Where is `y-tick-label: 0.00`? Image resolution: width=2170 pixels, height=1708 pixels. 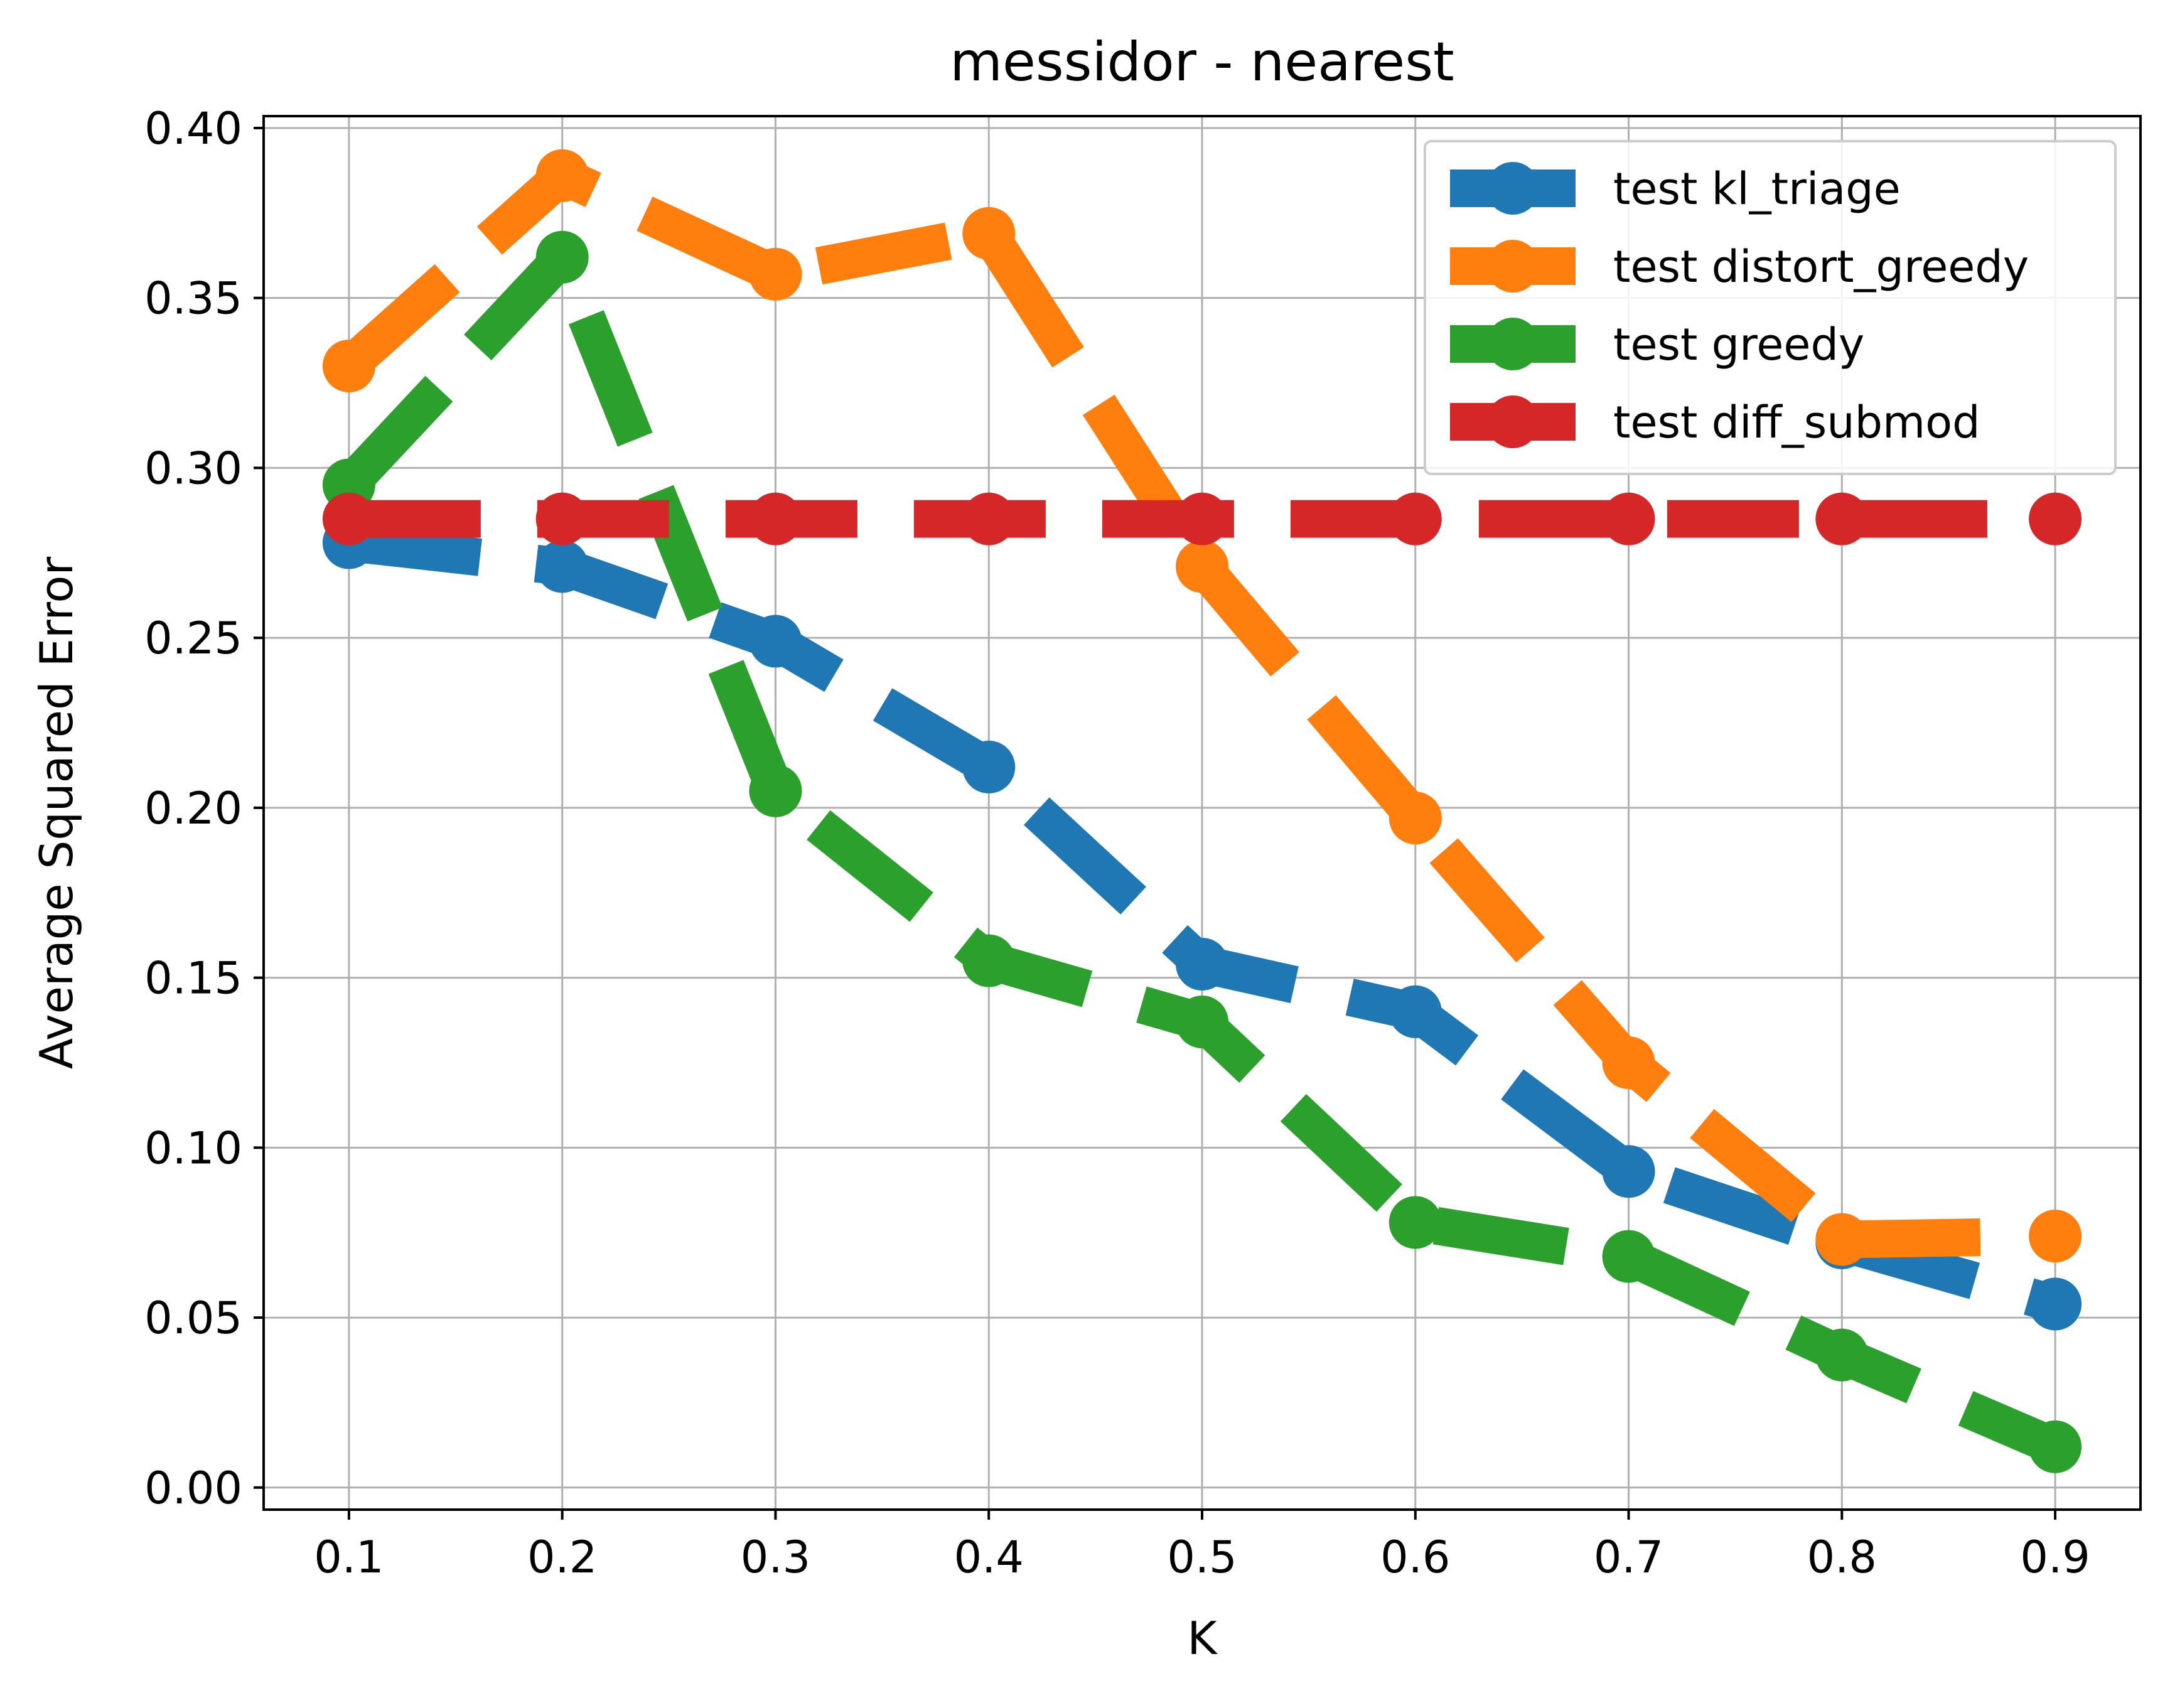
y-tick-label: 0.00 is located at coordinates (193, 1488).